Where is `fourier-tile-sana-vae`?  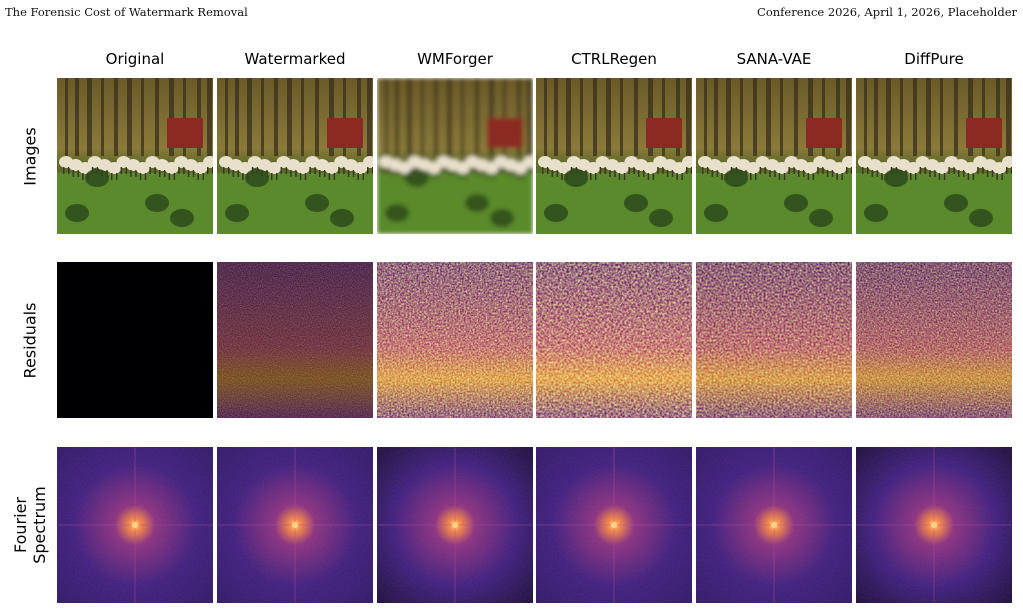 fourier-tile-sana-vae is located at coordinates (774, 525).